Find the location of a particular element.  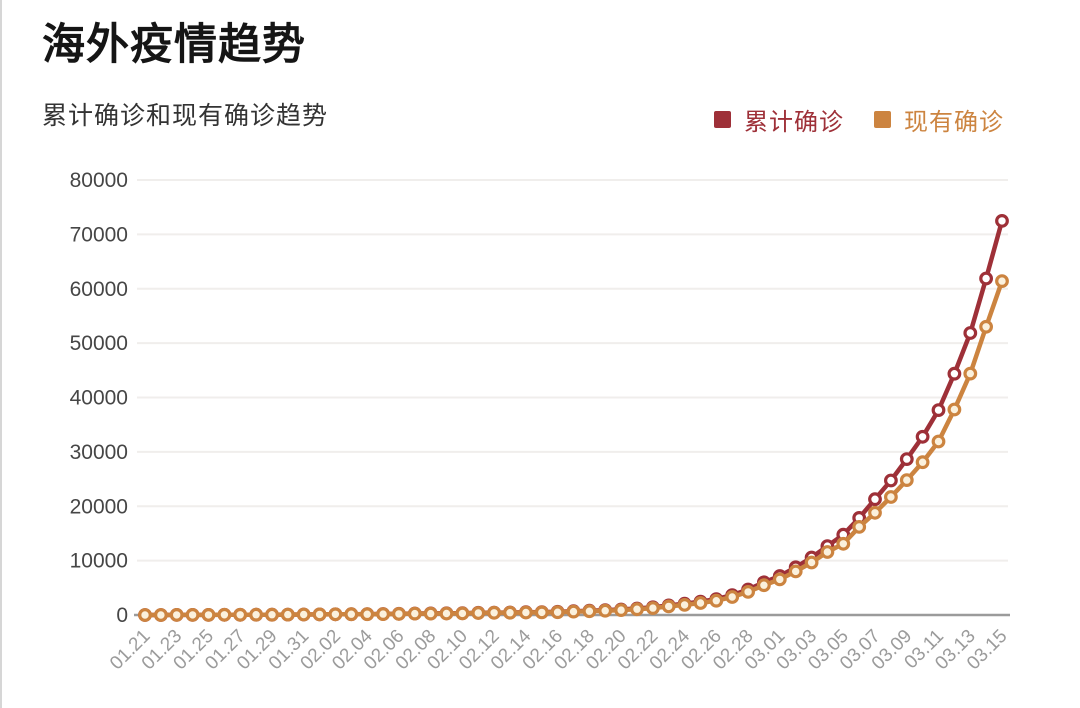

y-tick-label: 70000 is located at coordinates (99, 234).